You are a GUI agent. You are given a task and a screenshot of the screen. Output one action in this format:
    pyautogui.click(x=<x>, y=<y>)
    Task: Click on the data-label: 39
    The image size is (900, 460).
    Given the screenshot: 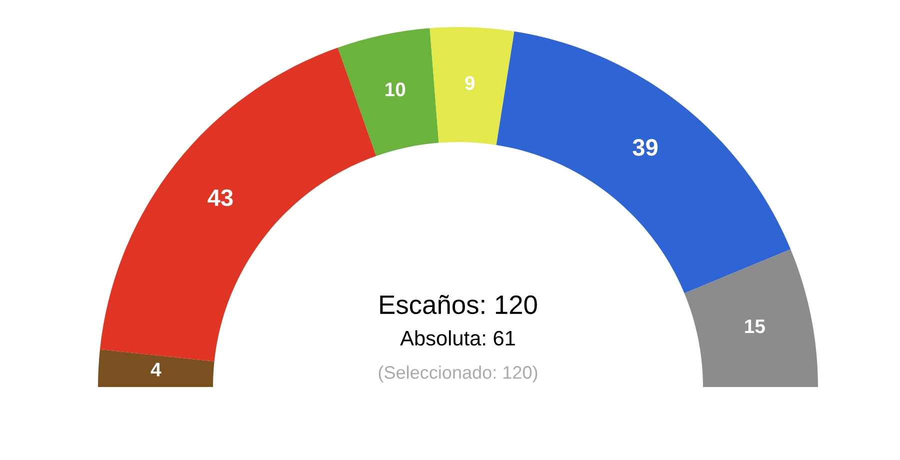 What is the action you would take?
    pyautogui.click(x=645, y=147)
    